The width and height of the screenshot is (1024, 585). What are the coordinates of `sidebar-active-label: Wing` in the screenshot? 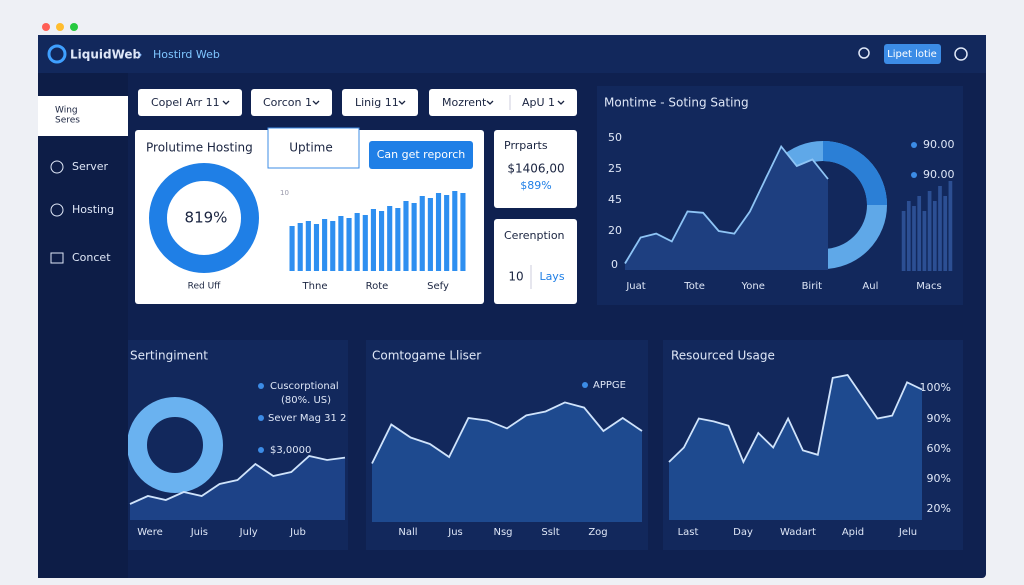 It's located at (66, 111).